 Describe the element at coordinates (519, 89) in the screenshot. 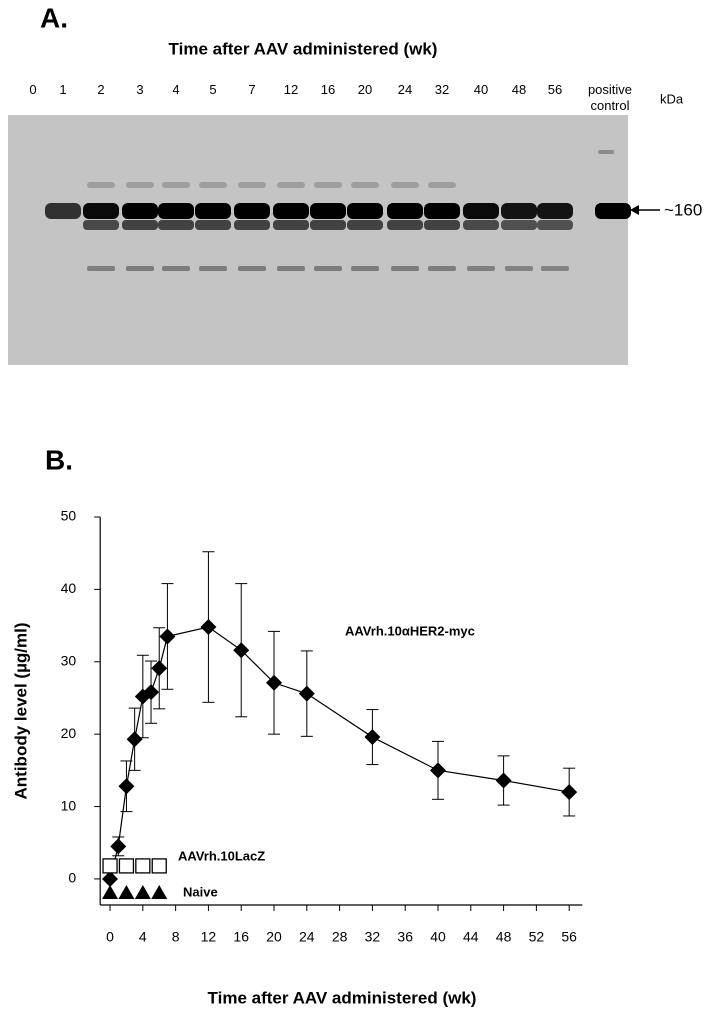

I see `lane-label: 48` at that location.